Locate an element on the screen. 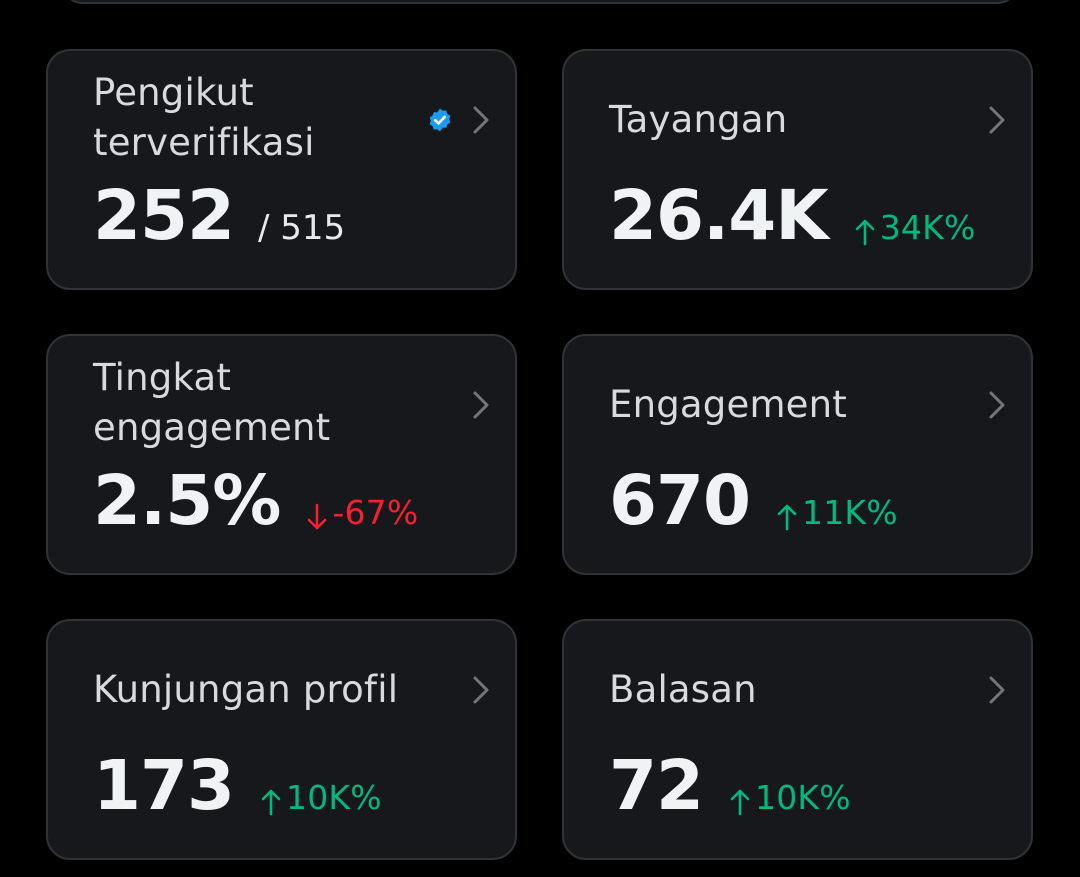  stat-delta-value: 11K% is located at coordinates (850, 512).